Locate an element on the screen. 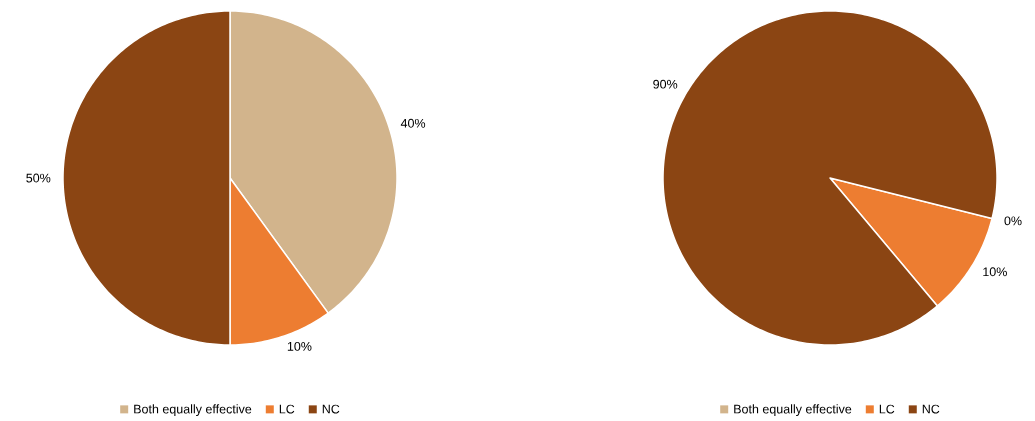 The height and width of the screenshot is (421, 1035). text: 0% is located at coordinates (1013, 221).